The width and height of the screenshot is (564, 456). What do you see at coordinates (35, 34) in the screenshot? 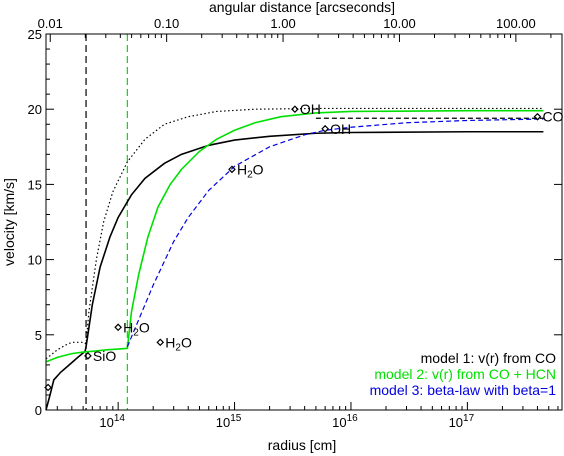
I see `y-tick-label: 25` at bounding box center [35, 34].